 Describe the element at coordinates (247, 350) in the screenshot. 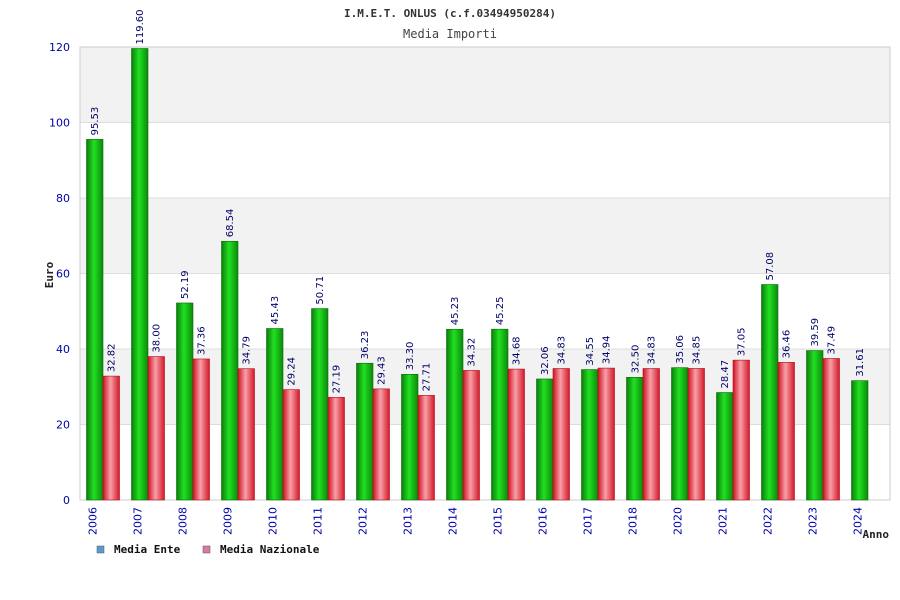

I see `value-label: 34.79` at that location.